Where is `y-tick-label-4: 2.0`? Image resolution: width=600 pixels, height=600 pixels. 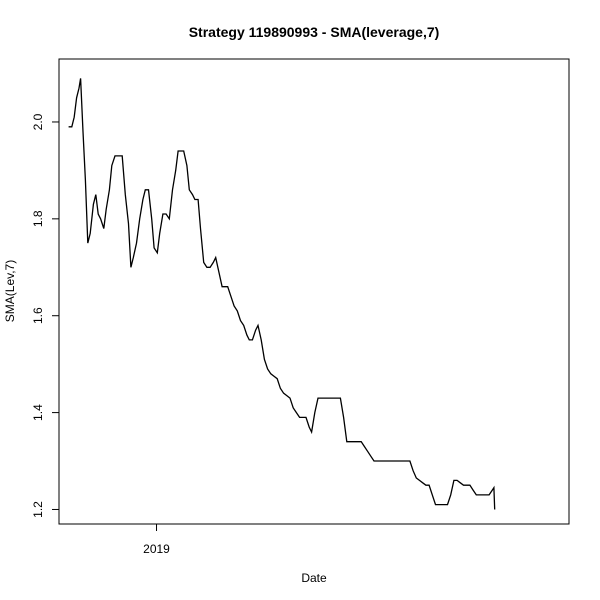 y-tick-label-4: 2.0 is located at coordinates (38, 121).